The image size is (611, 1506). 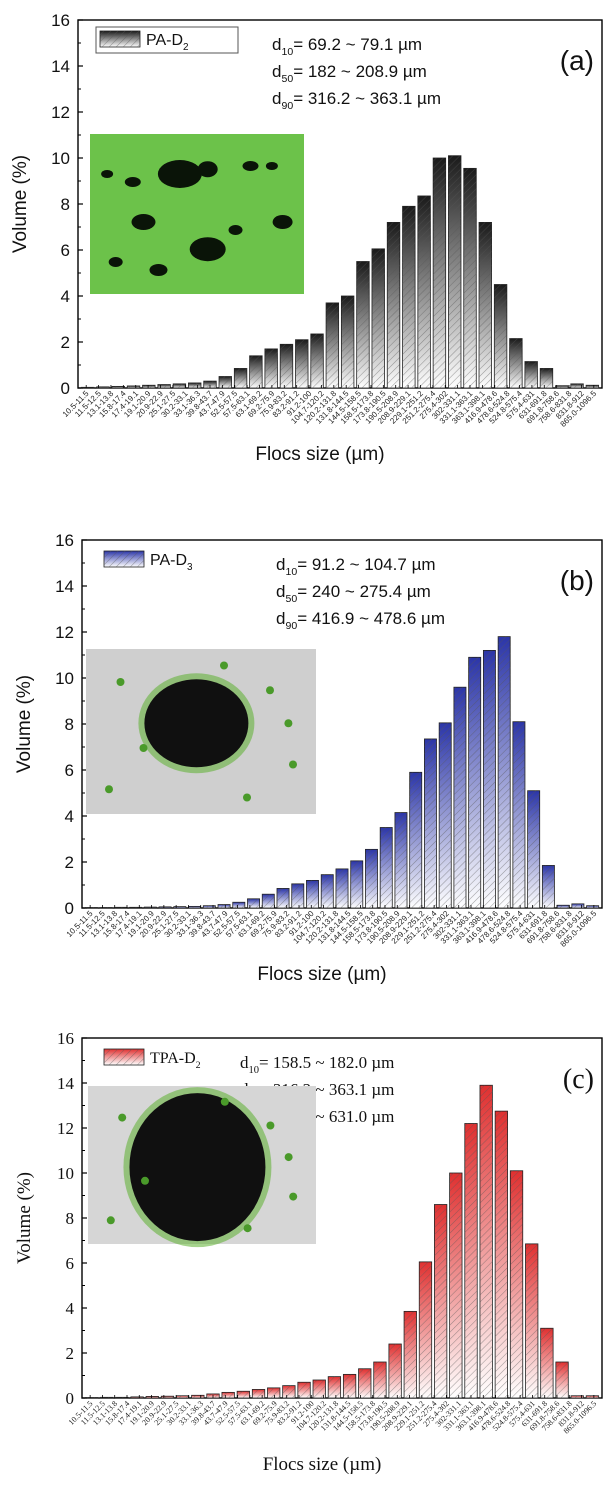 What do you see at coordinates (120, 39) in the screenshot?
I see `legend-swatch-hatch` at bounding box center [120, 39].